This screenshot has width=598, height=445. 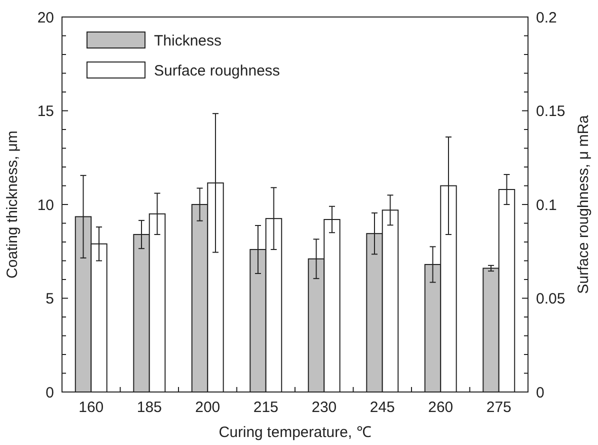 I want to click on legend-label: Thickness, so click(x=188, y=41).